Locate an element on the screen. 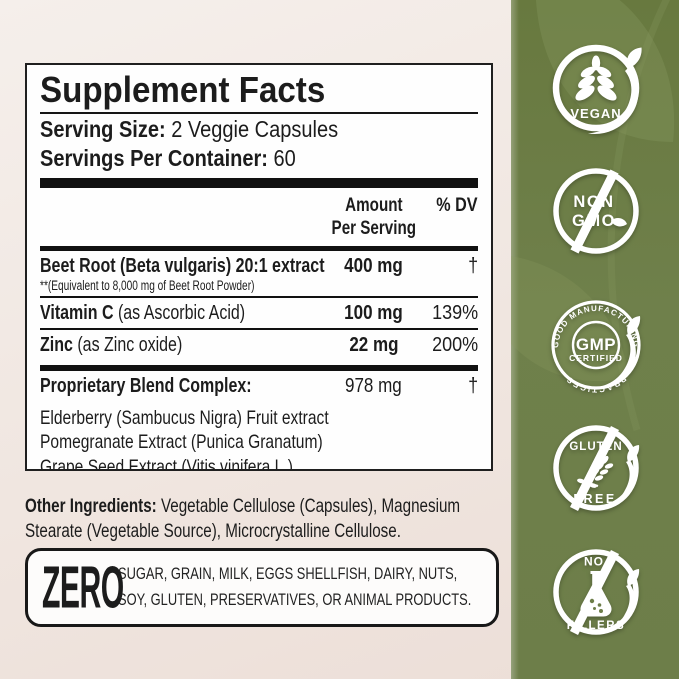  table-row: Vitamin C (as Ascorbic Acid) 100 mg 139% is located at coordinates (259, 312).